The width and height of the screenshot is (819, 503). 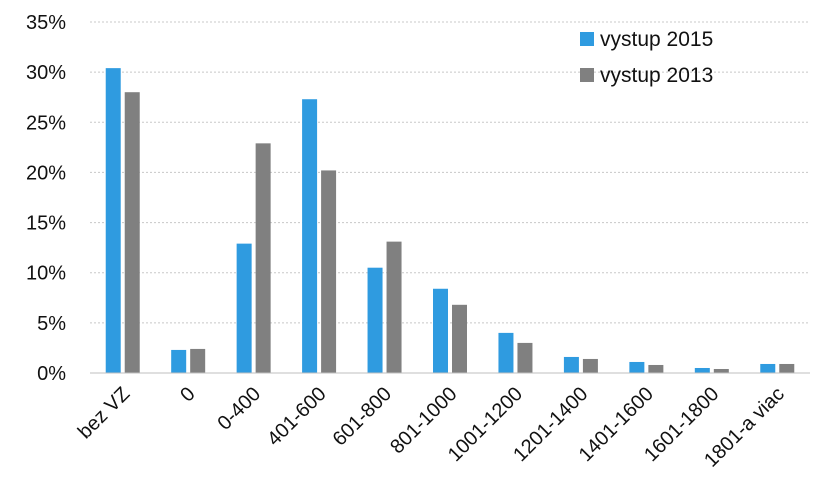 What do you see at coordinates (362, 416) in the screenshot?
I see `x-category-label: 601-800` at bounding box center [362, 416].